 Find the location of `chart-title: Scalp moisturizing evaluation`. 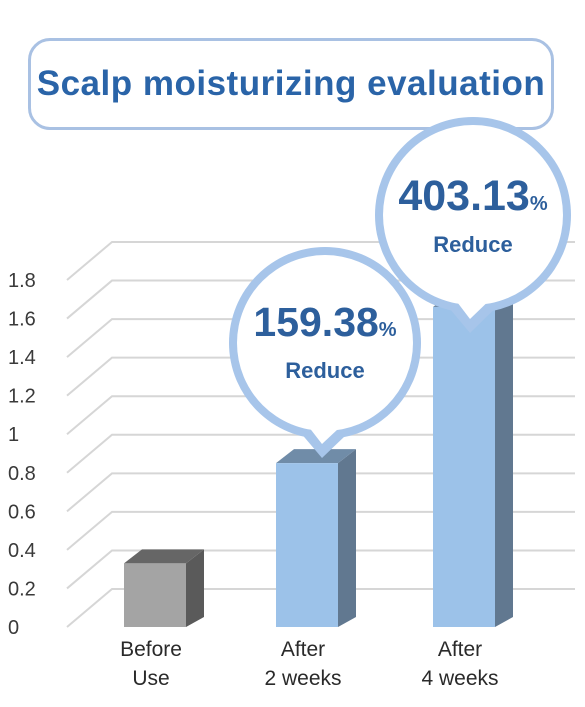

chart-title: Scalp moisturizing evaluation is located at coordinates (291, 83).